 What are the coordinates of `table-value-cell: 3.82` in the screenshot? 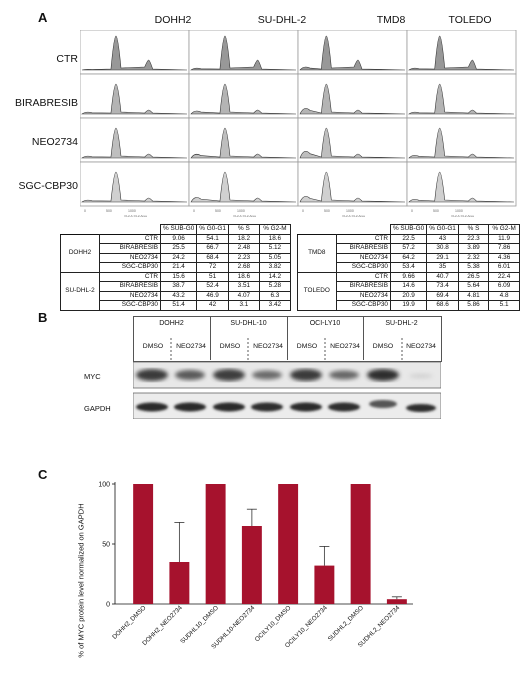 It's located at (274, 267).